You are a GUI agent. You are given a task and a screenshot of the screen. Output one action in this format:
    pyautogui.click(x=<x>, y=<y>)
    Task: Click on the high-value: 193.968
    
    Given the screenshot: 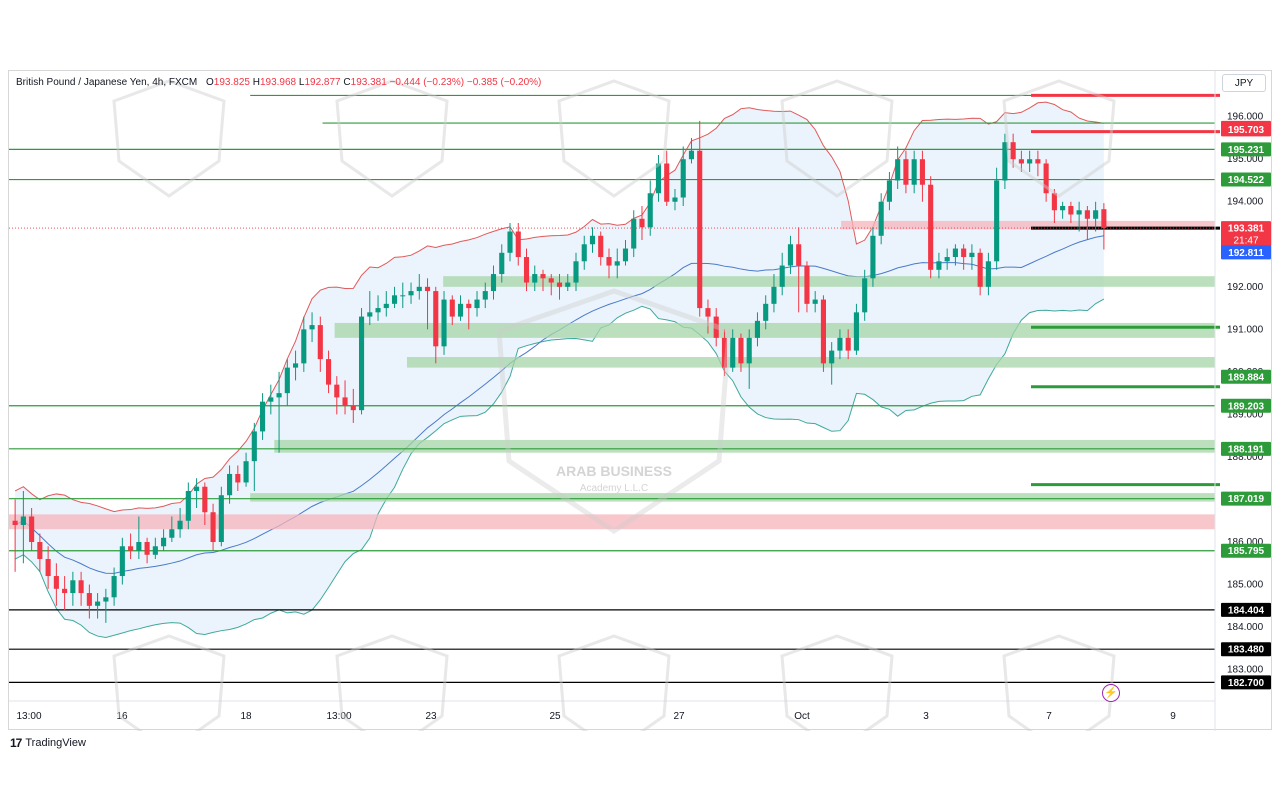 What is the action you would take?
    pyautogui.click(x=278, y=82)
    